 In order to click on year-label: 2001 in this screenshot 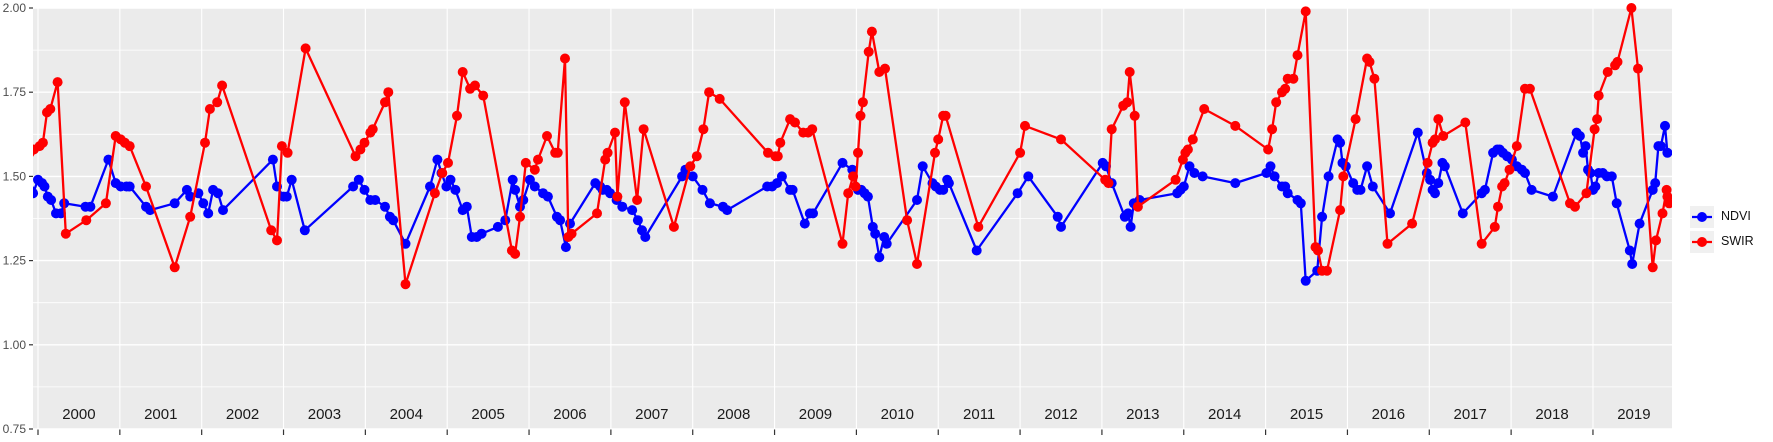, I will do `click(160, 414)`.